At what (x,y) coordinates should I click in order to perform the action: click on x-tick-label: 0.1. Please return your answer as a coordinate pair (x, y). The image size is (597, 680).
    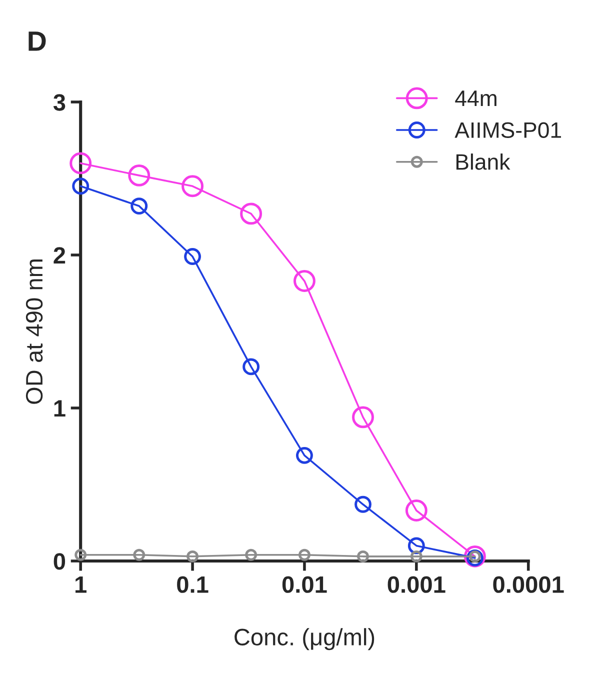
    Looking at the image, I should click on (192, 584).